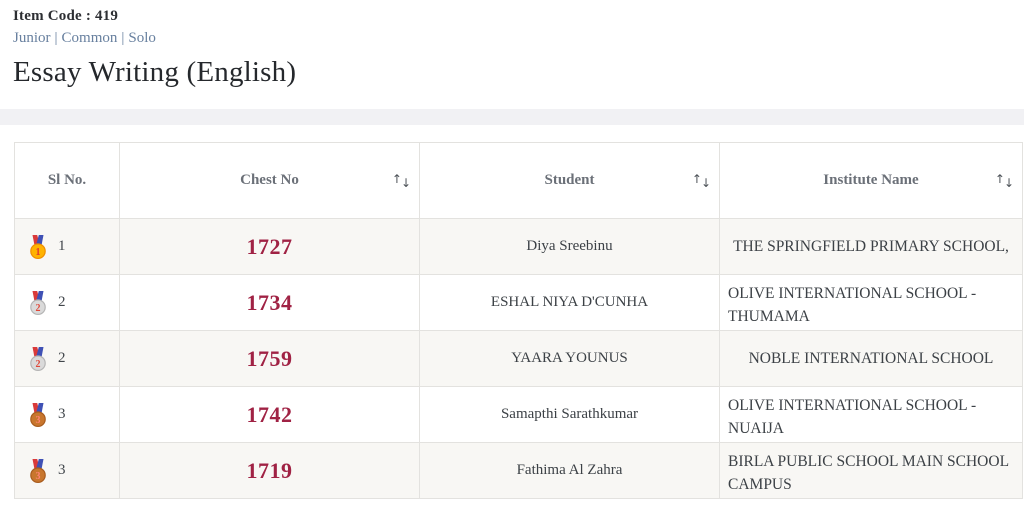  I want to click on header-label-student: Student, so click(569, 180).